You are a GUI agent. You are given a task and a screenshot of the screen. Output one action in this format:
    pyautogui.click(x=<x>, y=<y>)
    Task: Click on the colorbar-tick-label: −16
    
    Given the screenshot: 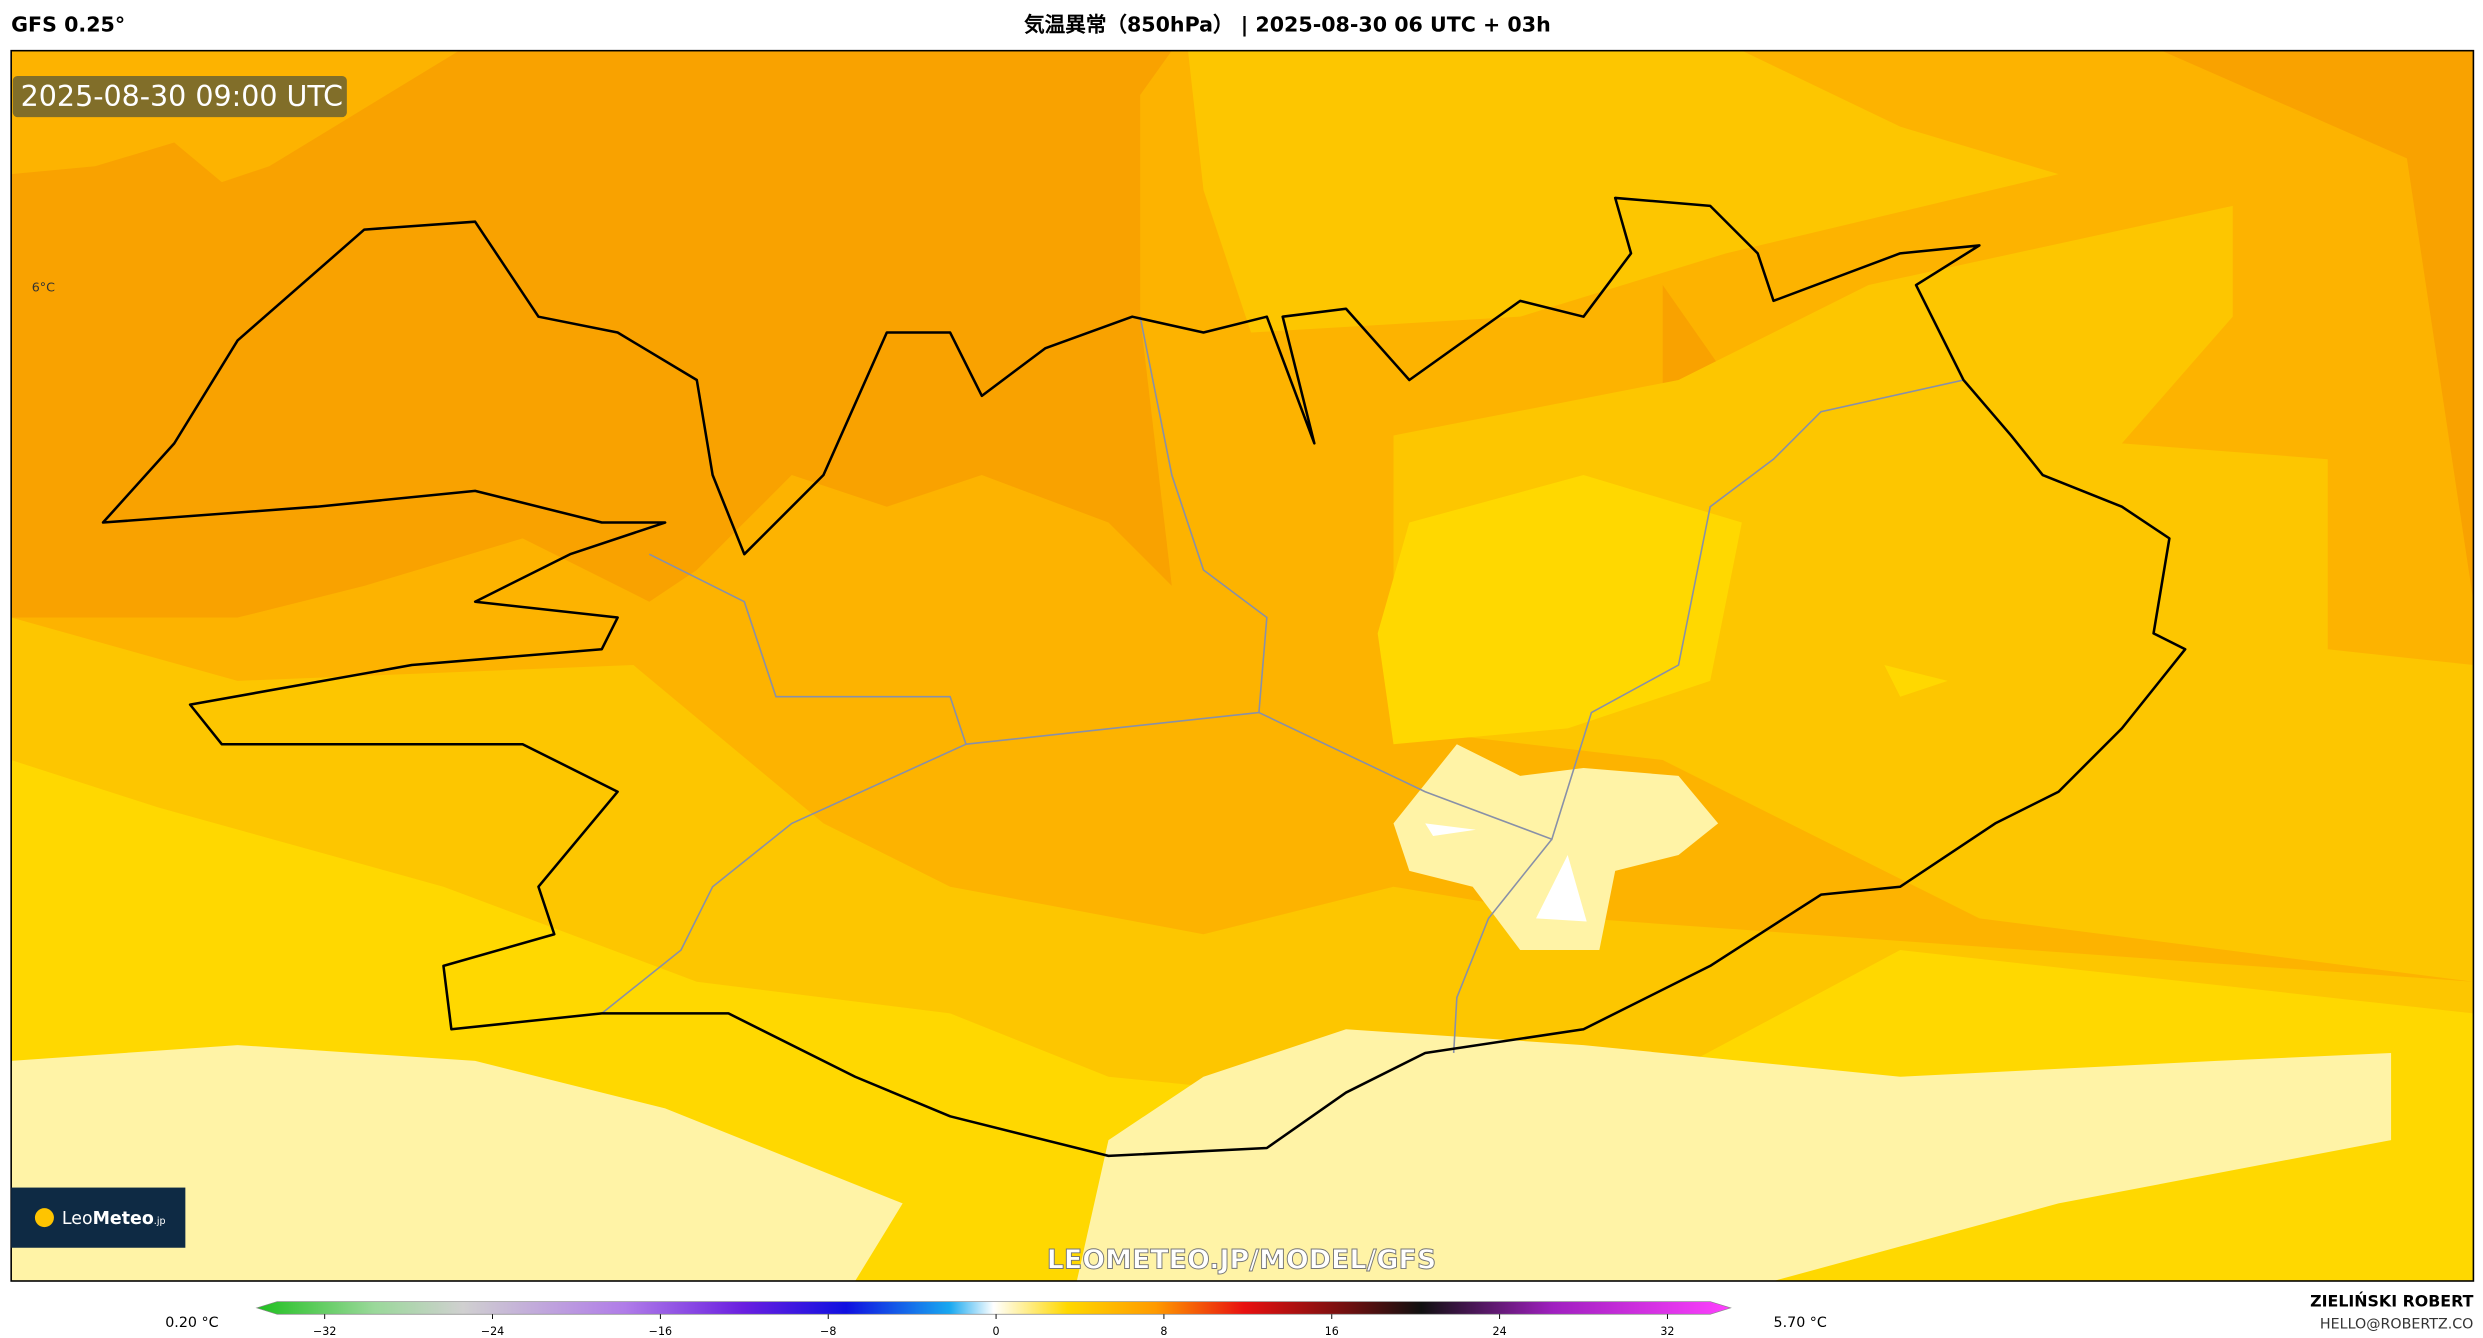 What is the action you would take?
    pyautogui.click(x=660, y=1331)
    